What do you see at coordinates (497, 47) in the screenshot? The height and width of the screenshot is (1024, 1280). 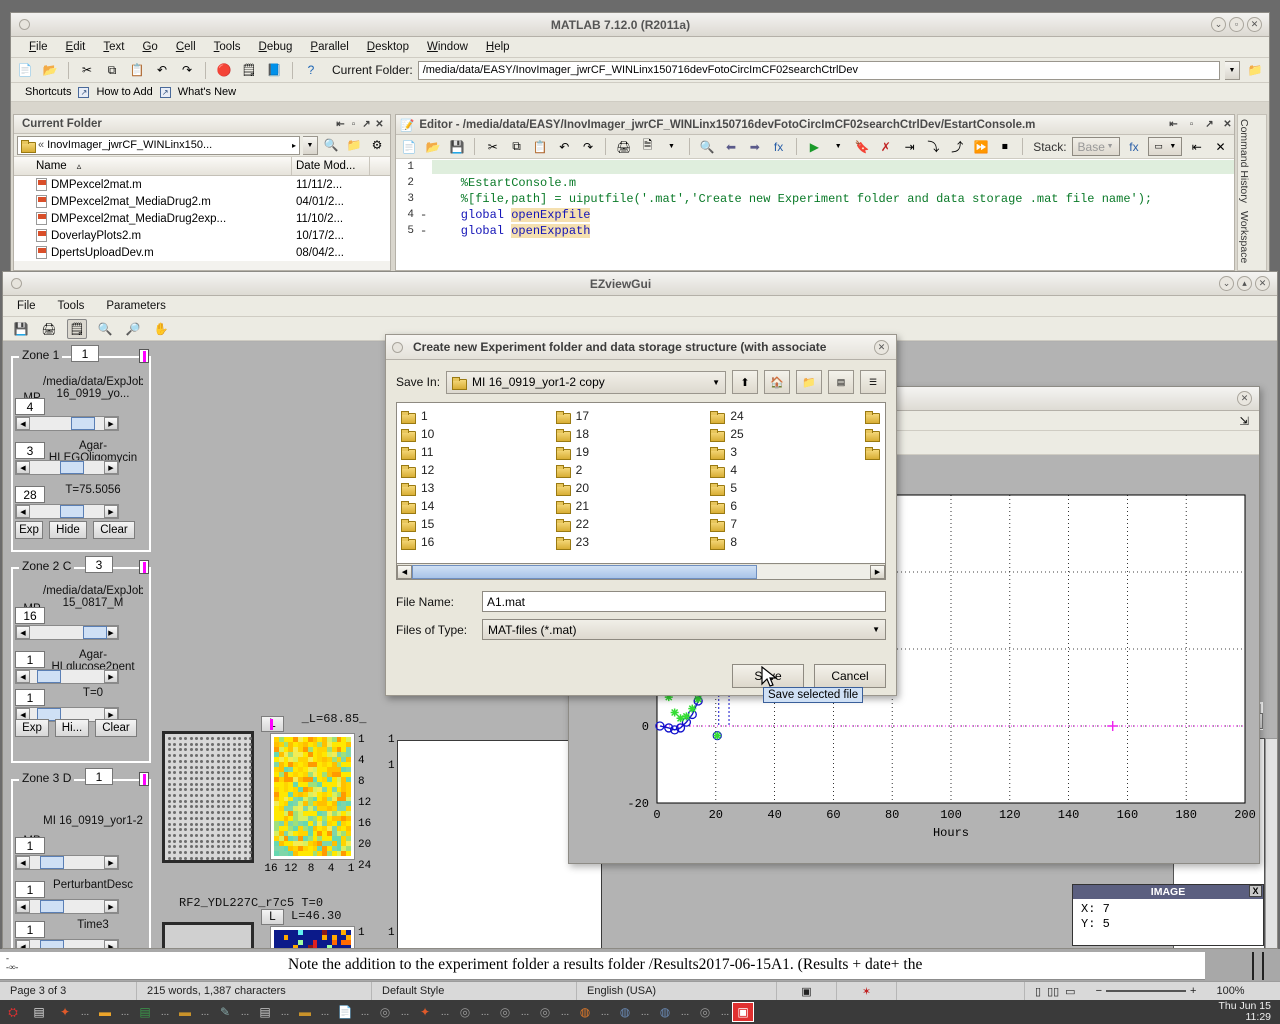 I see `menu-item-help: Help` at bounding box center [497, 47].